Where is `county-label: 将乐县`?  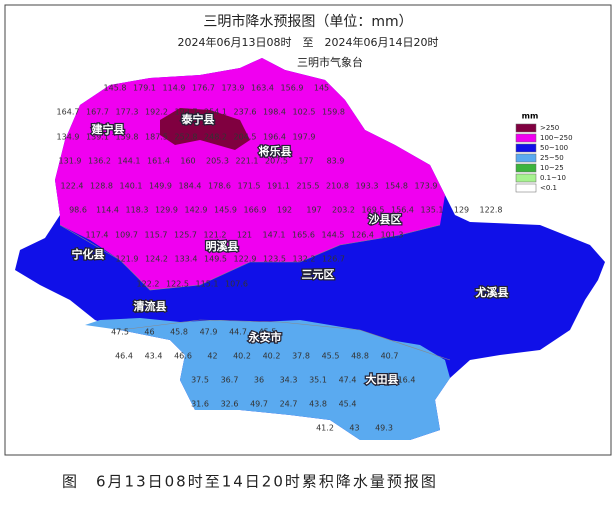 county-label: 将乐县 is located at coordinates (275, 151).